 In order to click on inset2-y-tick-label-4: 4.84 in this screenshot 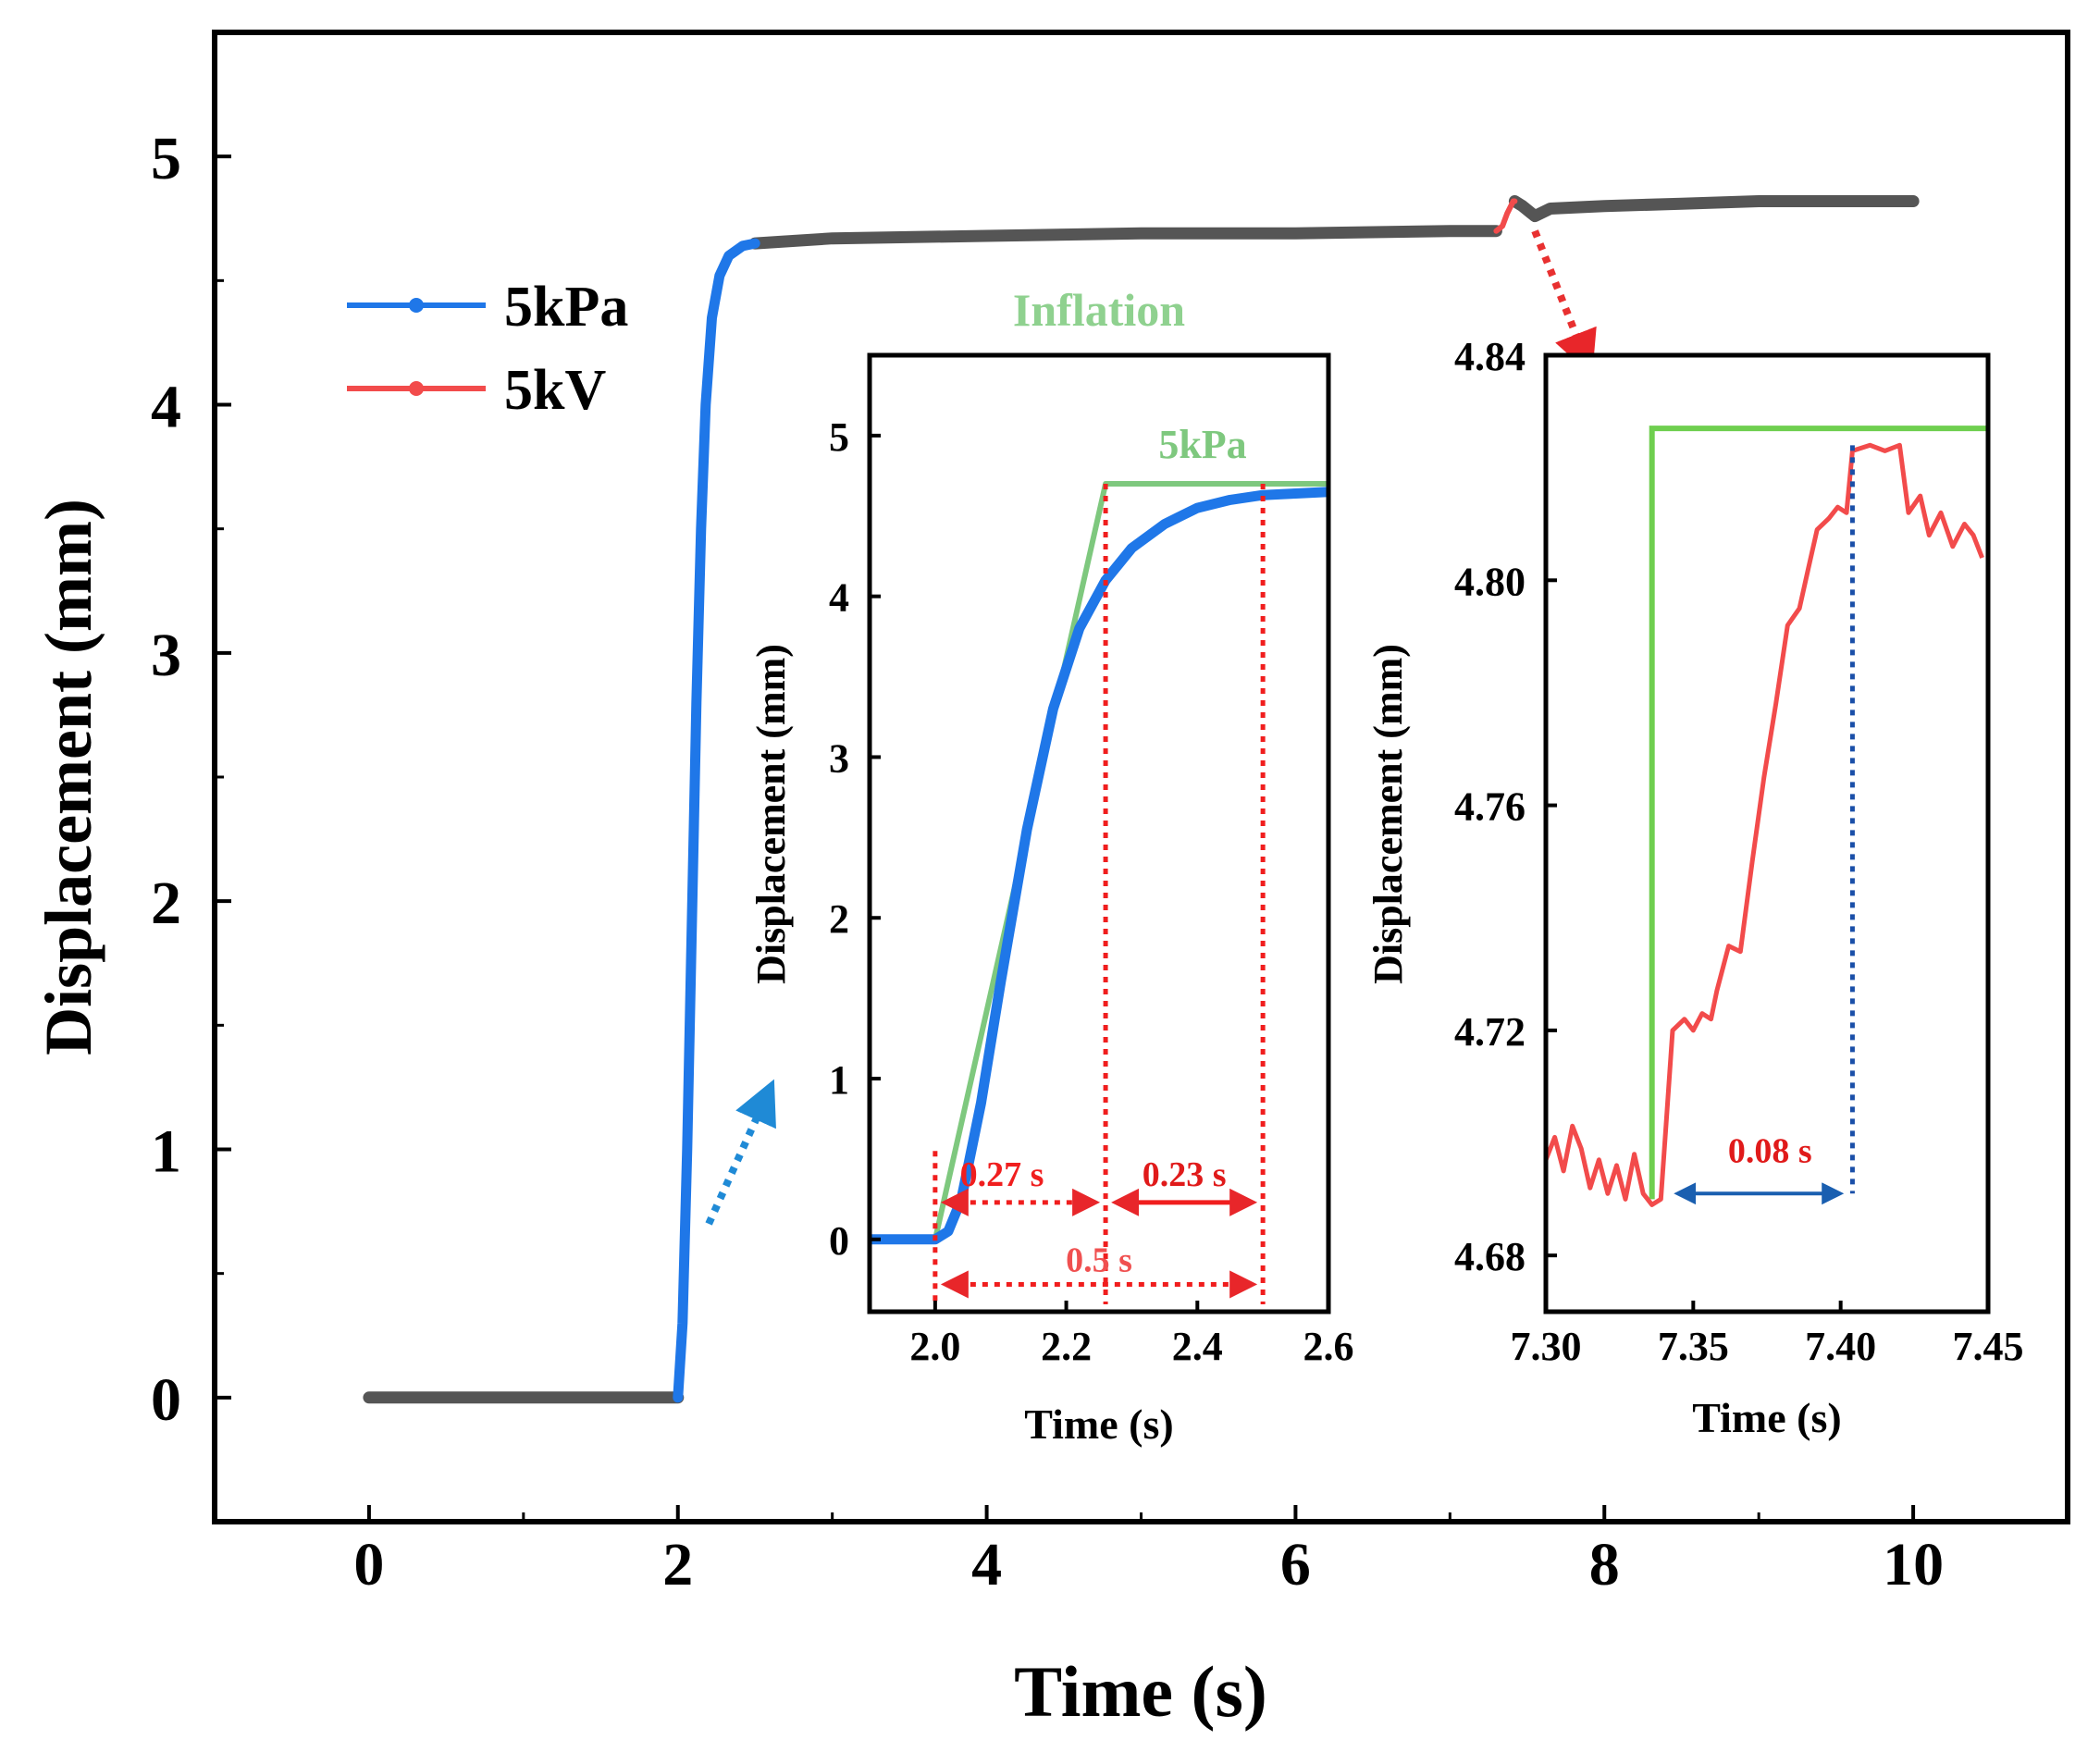, I will do `click(1490, 356)`.